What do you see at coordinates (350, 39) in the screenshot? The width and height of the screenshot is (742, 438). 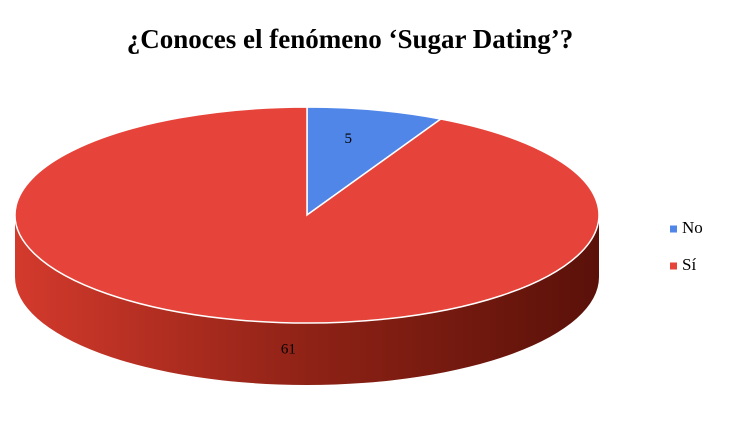 I see `chart-title: ¿Conoces el fenómeno ‘Sugar Dating’?` at bounding box center [350, 39].